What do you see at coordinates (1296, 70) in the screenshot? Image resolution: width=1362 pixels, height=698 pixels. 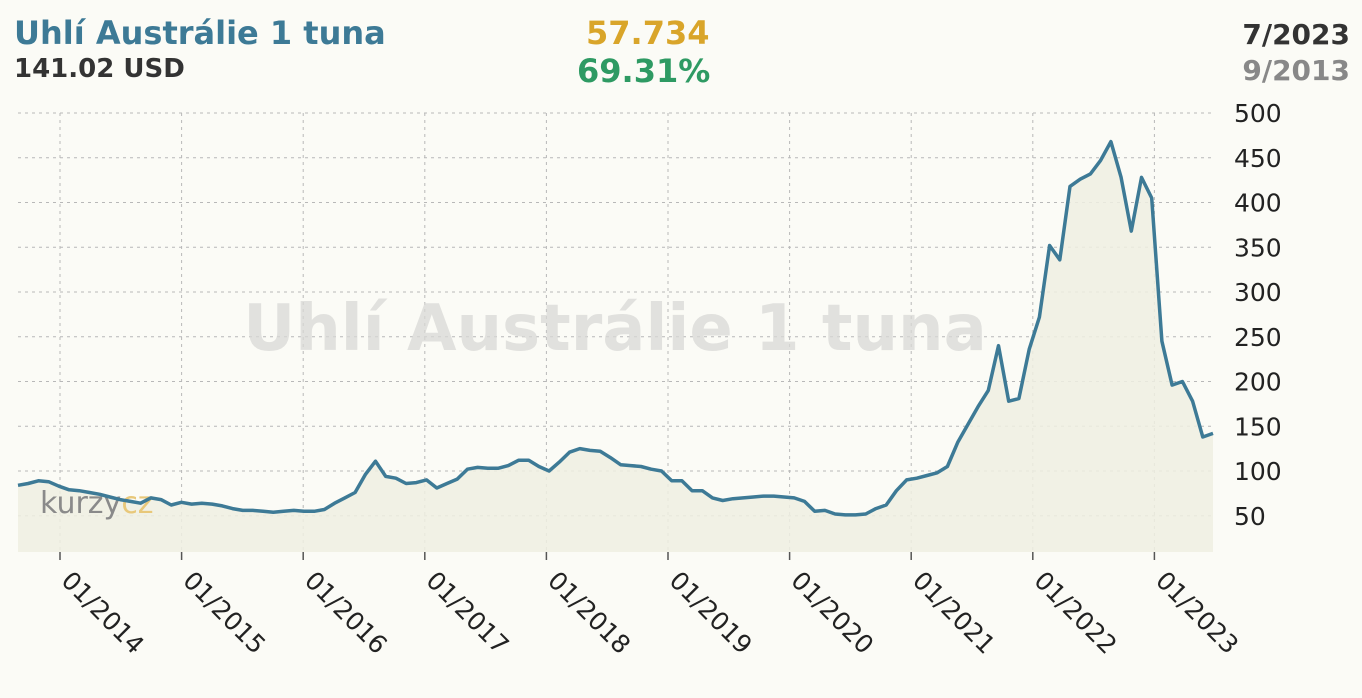 I see `start-date: 9/2013` at bounding box center [1296, 70].